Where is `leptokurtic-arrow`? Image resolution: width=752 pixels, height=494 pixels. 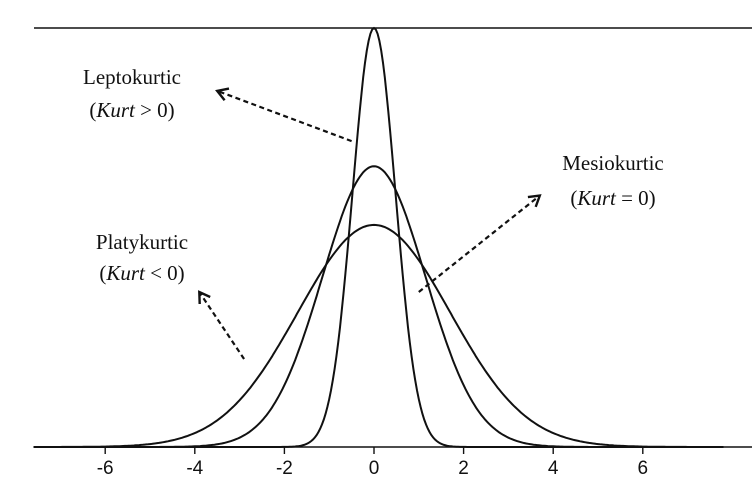
leptokurtic-arrow is located at coordinates (283, 115).